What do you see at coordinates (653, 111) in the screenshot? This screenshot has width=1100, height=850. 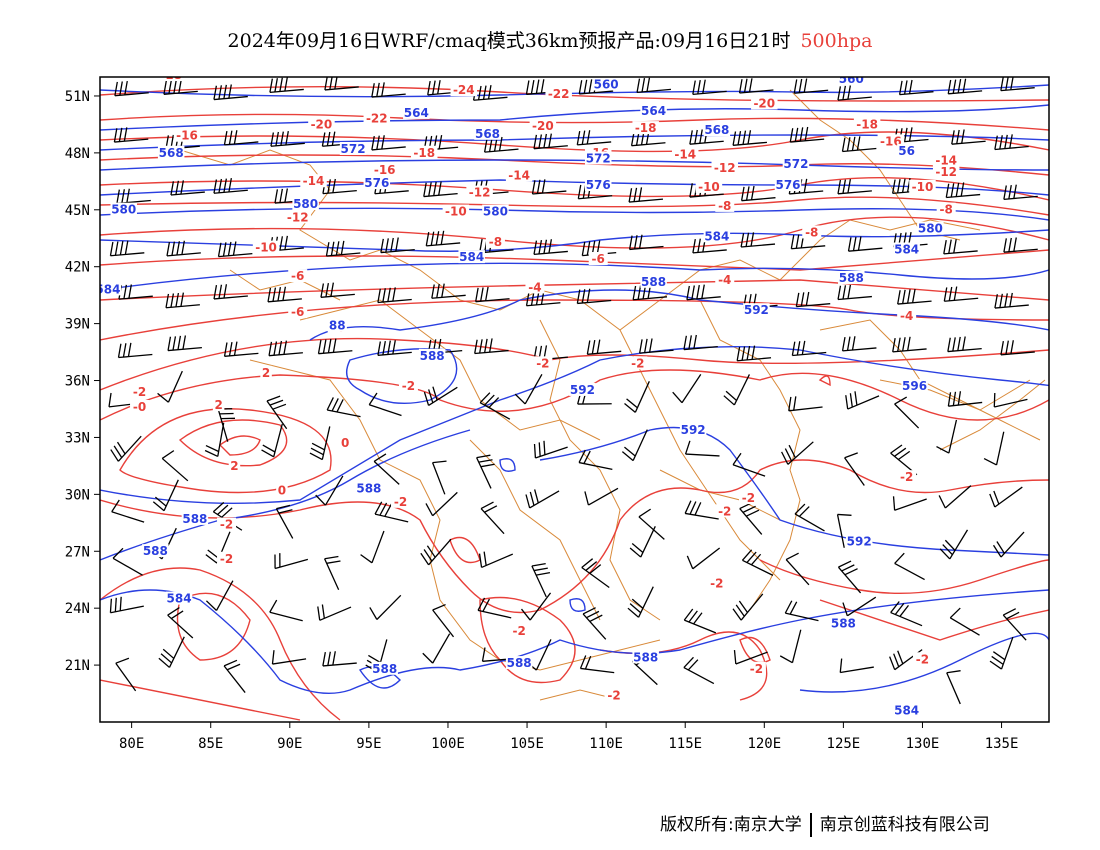 I see `height-label: 564` at bounding box center [653, 111].